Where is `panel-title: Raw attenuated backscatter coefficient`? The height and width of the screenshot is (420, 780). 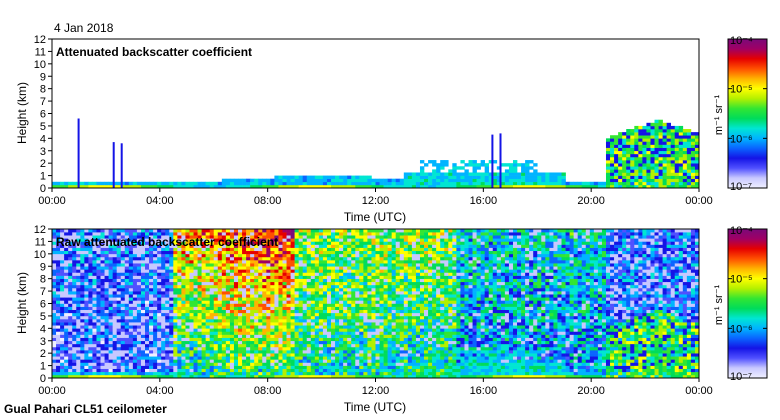
panel-title: Raw attenuated backscatter coefficient is located at coordinates (167, 242).